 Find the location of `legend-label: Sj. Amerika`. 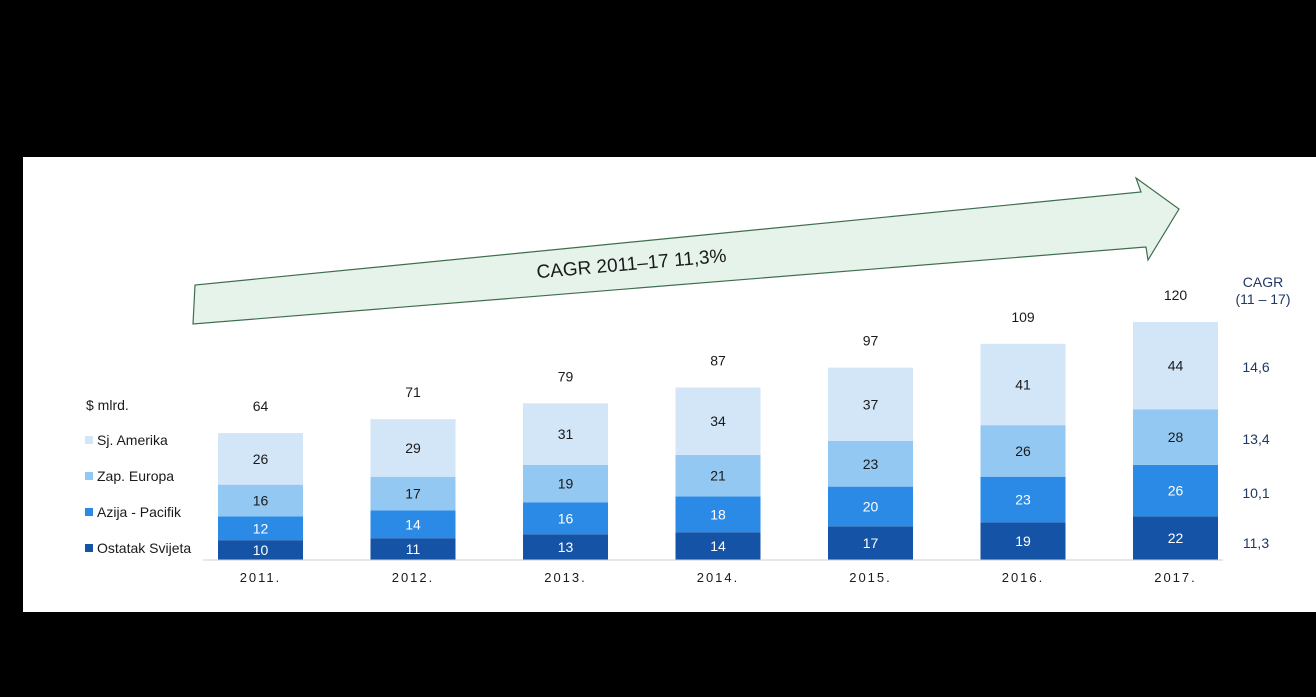

legend-label: Sj. Amerika is located at coordinates (132, 440).